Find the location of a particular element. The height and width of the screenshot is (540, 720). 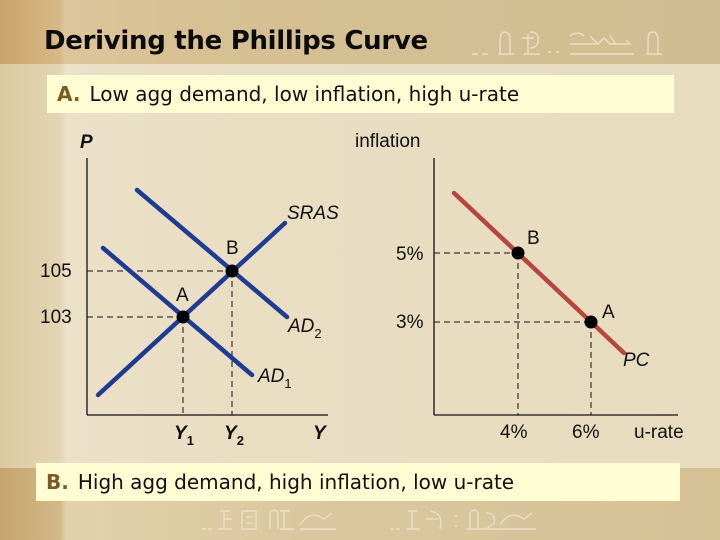

hieroglyph-decoration-top is located at coordinates (567, 43).